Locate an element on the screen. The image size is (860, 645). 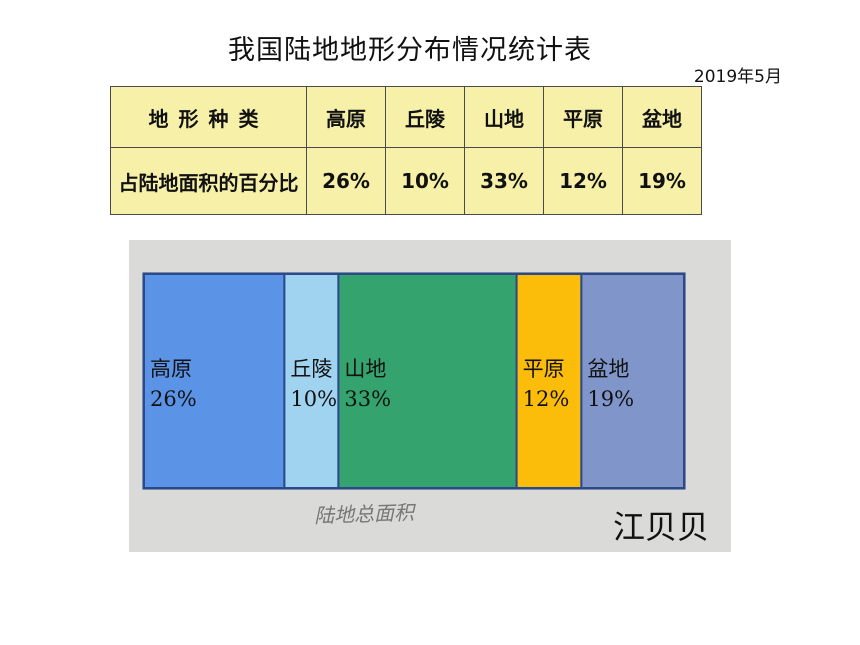
segment-label-2: 山地 is located at coordinates (365, 369).